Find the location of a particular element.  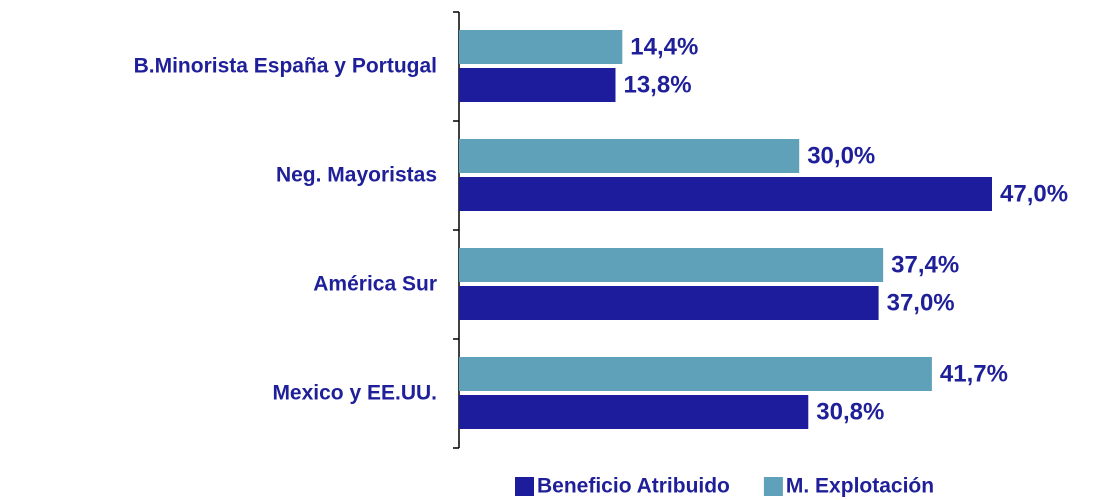

value-label: 37,4% is located at coordinates (925, 264).